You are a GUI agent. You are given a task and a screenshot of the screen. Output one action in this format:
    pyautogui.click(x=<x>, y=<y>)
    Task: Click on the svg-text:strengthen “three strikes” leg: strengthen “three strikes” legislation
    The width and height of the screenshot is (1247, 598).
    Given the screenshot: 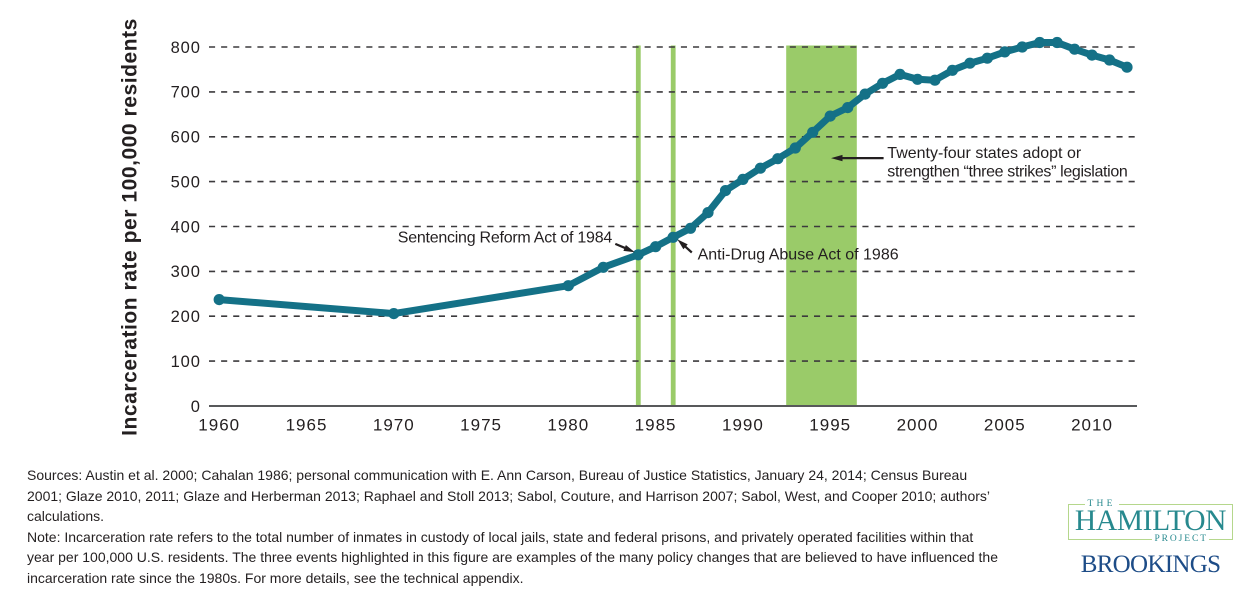 What is the action you would take?
    pyautogui.click(x=1007, y=172)
    